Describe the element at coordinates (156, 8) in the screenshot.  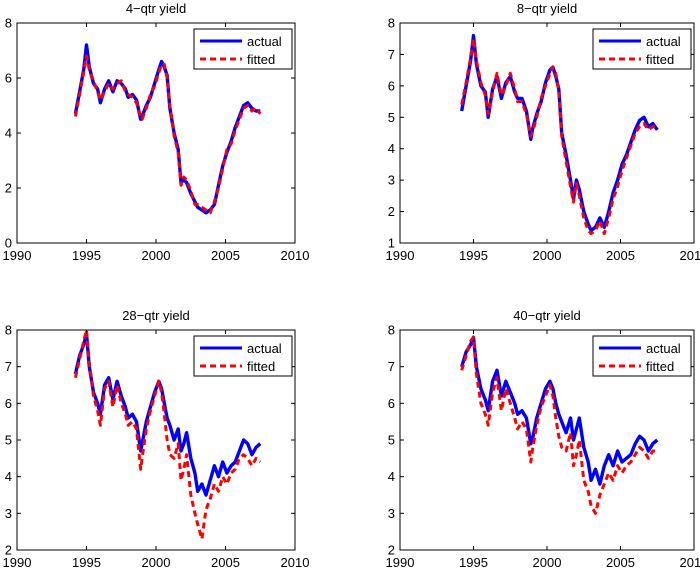
I see `chart-title: 4−qtr yield` at that location.